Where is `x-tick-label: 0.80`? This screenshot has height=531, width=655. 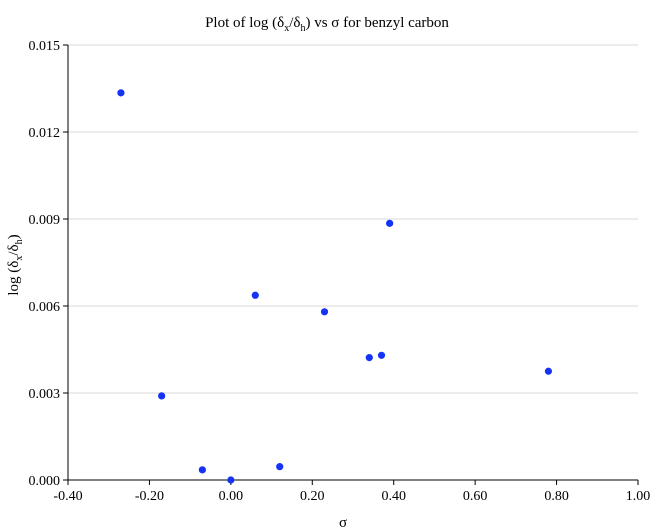 x-tick-label: 0.80 is located at coordinates (556, 496).